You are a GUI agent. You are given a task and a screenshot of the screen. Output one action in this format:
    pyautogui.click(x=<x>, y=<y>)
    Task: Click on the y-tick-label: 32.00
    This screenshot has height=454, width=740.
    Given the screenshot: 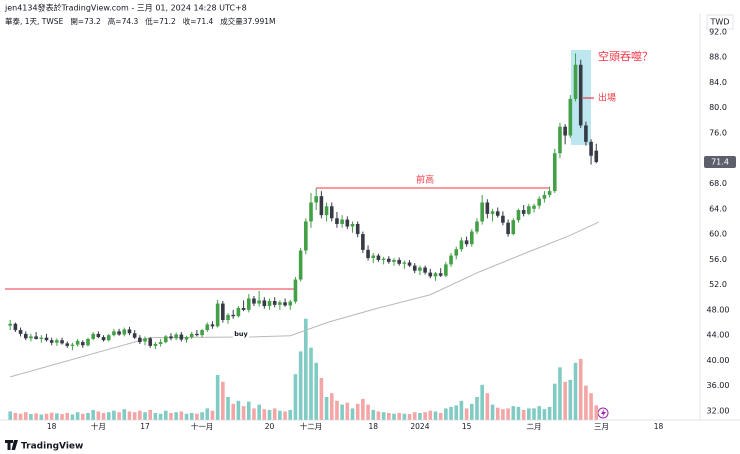 What is the action you would take?
    pyautogui.click(x=718, y=410)
    